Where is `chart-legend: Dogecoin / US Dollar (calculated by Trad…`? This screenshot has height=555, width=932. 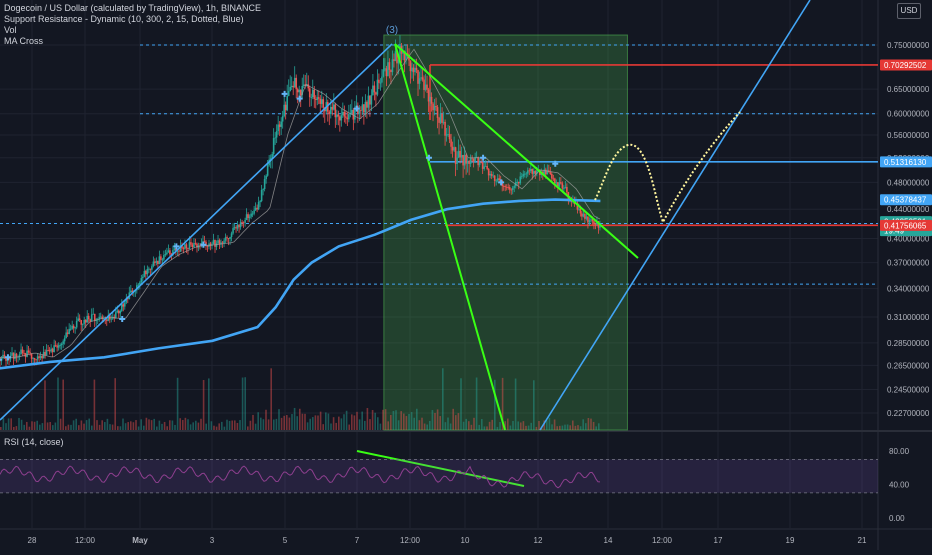 chart-legend: Dogecoin / US Dollar (calculated by Trad… is located at coordinates (132, 25).